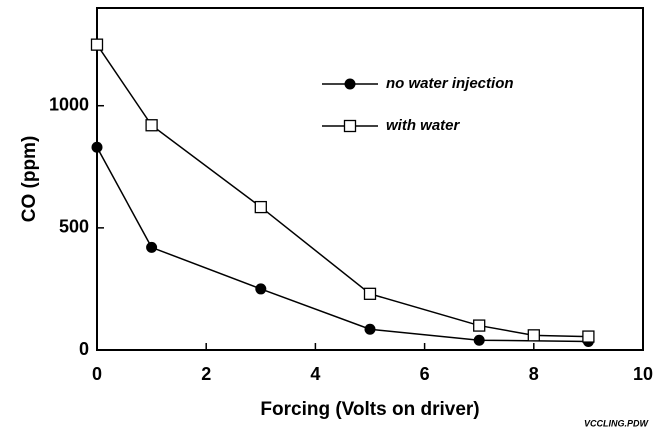  Describe the element at coordinates (29, 179) in the screenshot. I see `y-axis-label: CO (ppm)` at that location.